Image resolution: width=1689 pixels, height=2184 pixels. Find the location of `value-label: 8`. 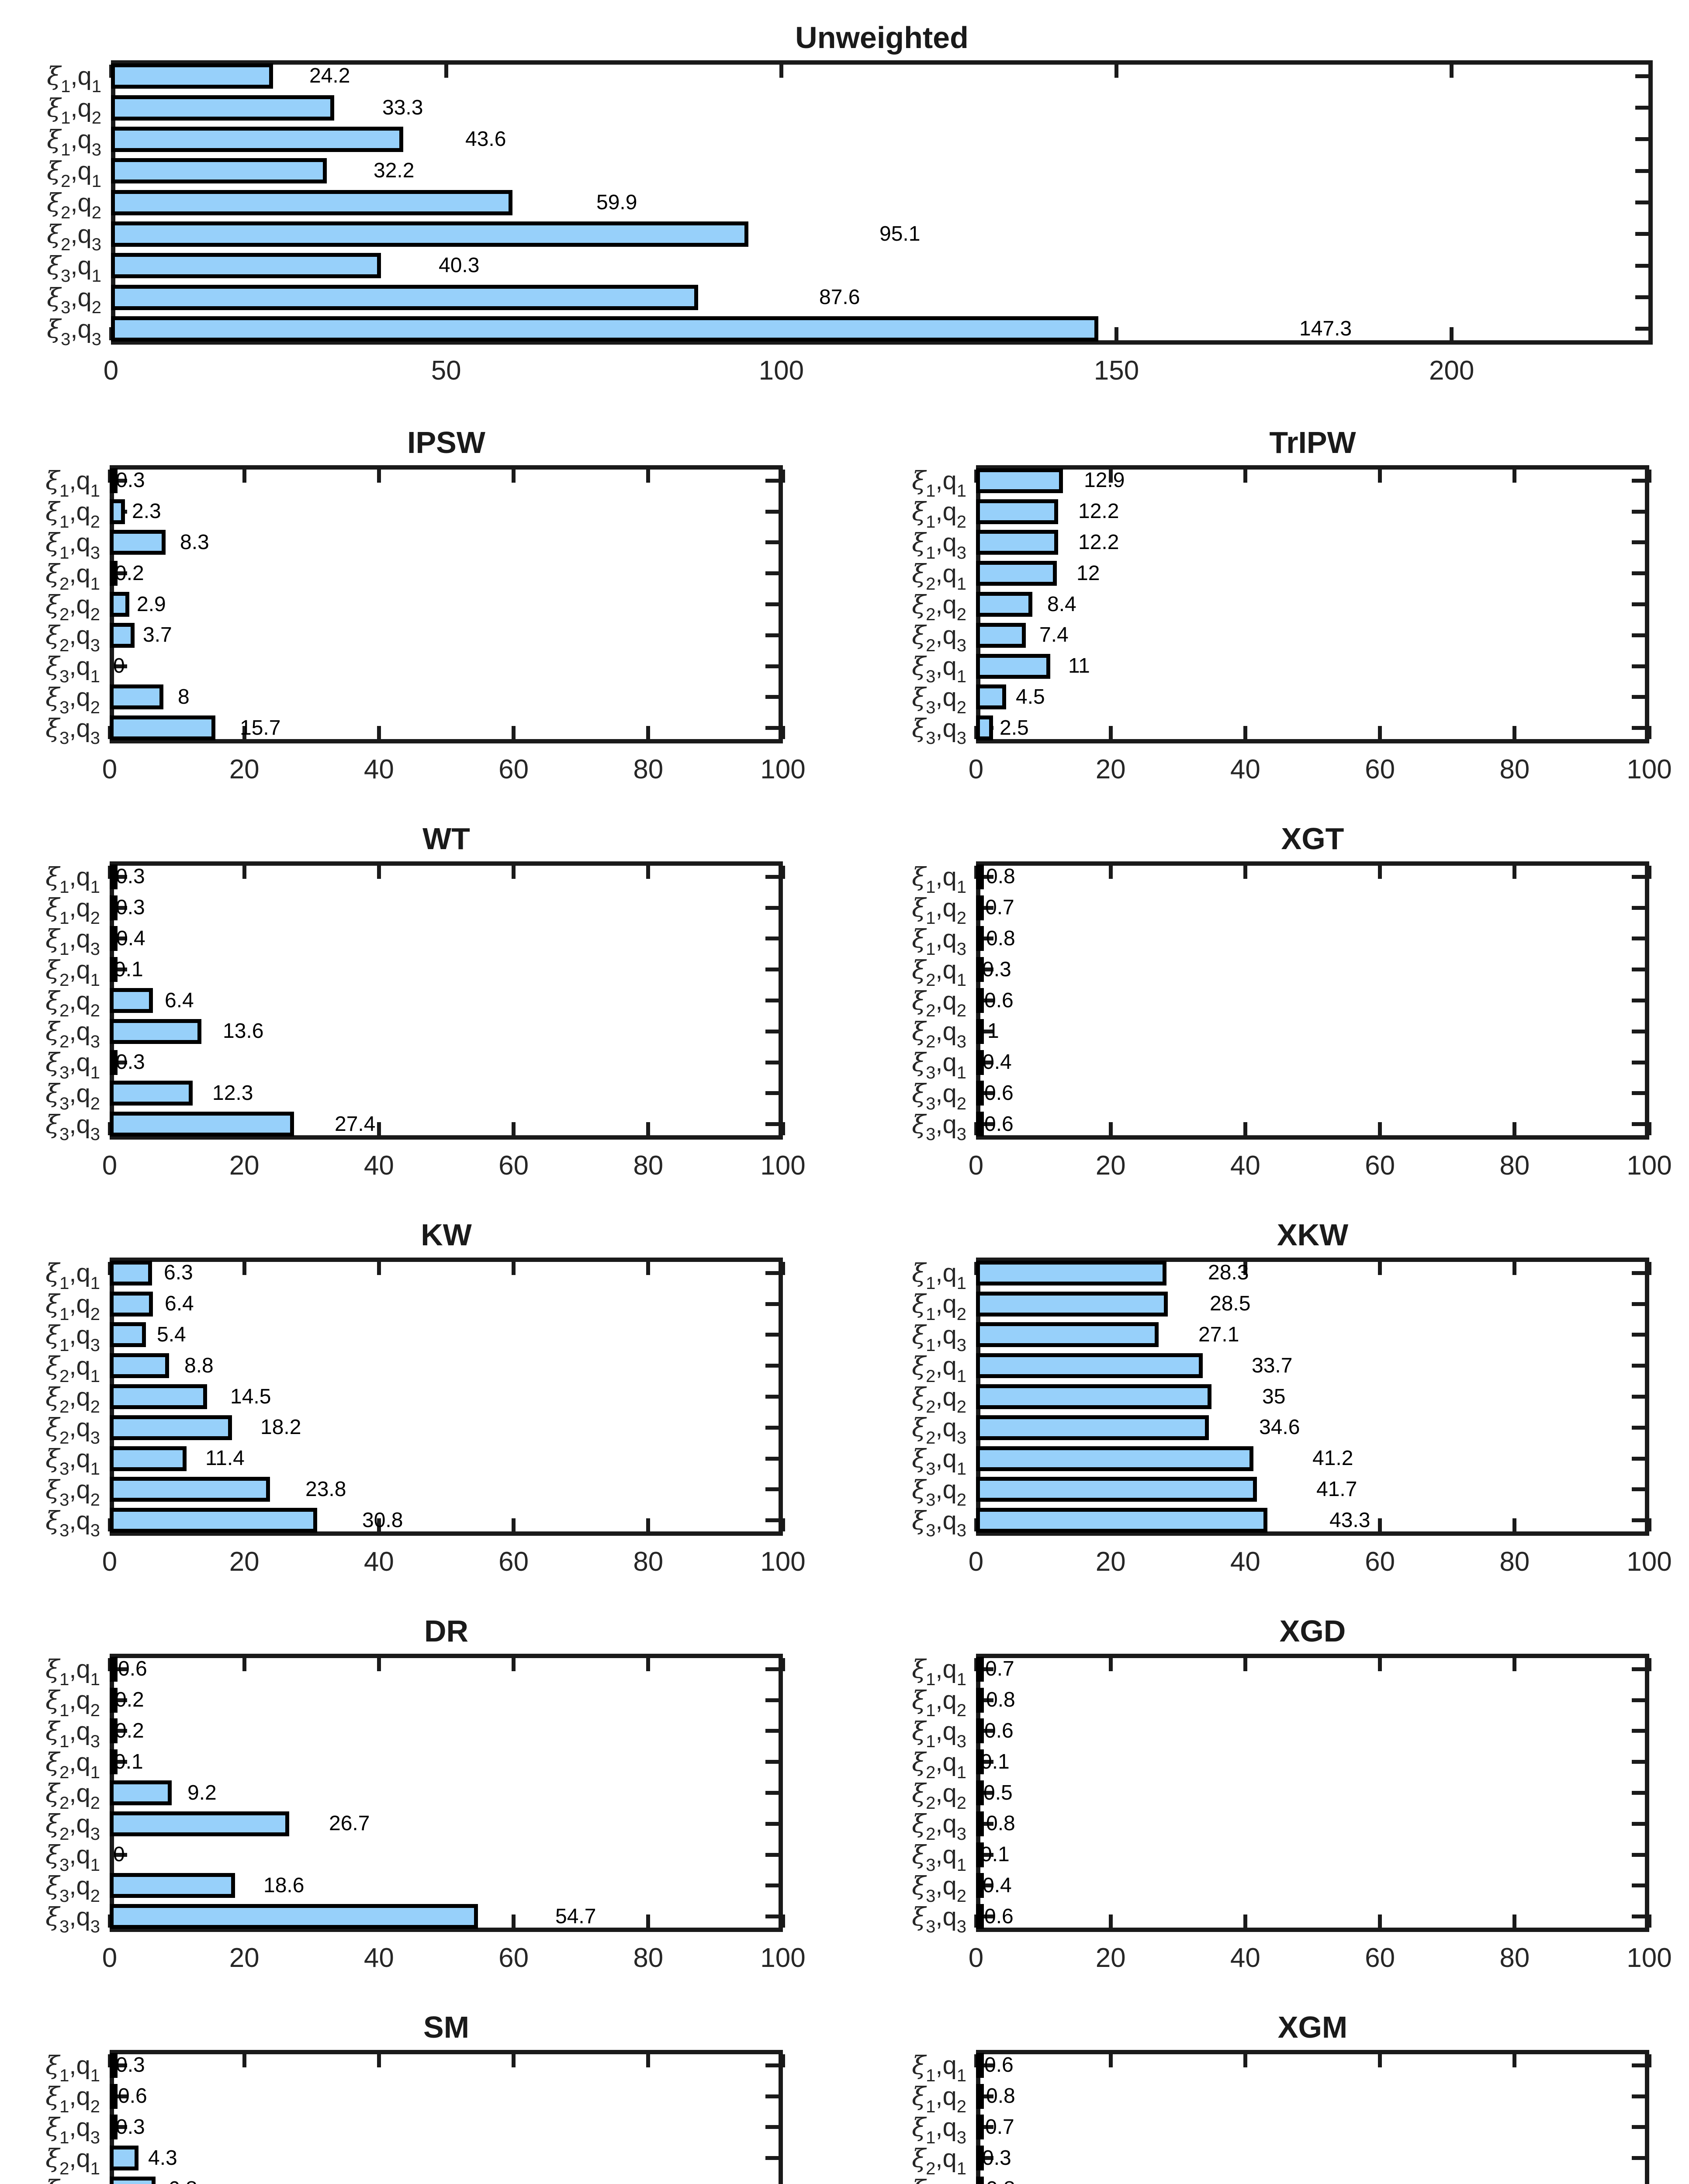

value-label: 8 is located at coordinates (184, 696).